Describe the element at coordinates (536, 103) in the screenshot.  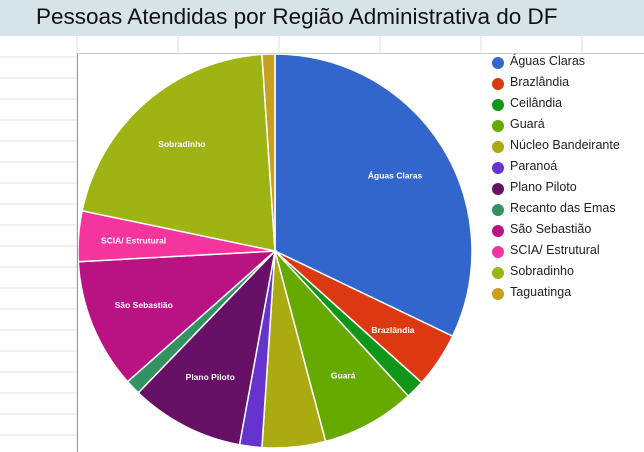
I see `legend-label: Ceilândia` at that location.